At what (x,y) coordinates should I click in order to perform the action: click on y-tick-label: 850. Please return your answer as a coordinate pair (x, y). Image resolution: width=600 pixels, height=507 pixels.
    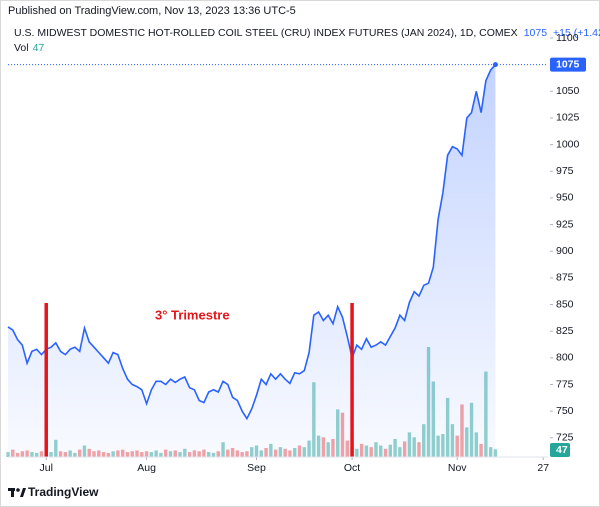
    Looking at the image, I should click on (565, 304).